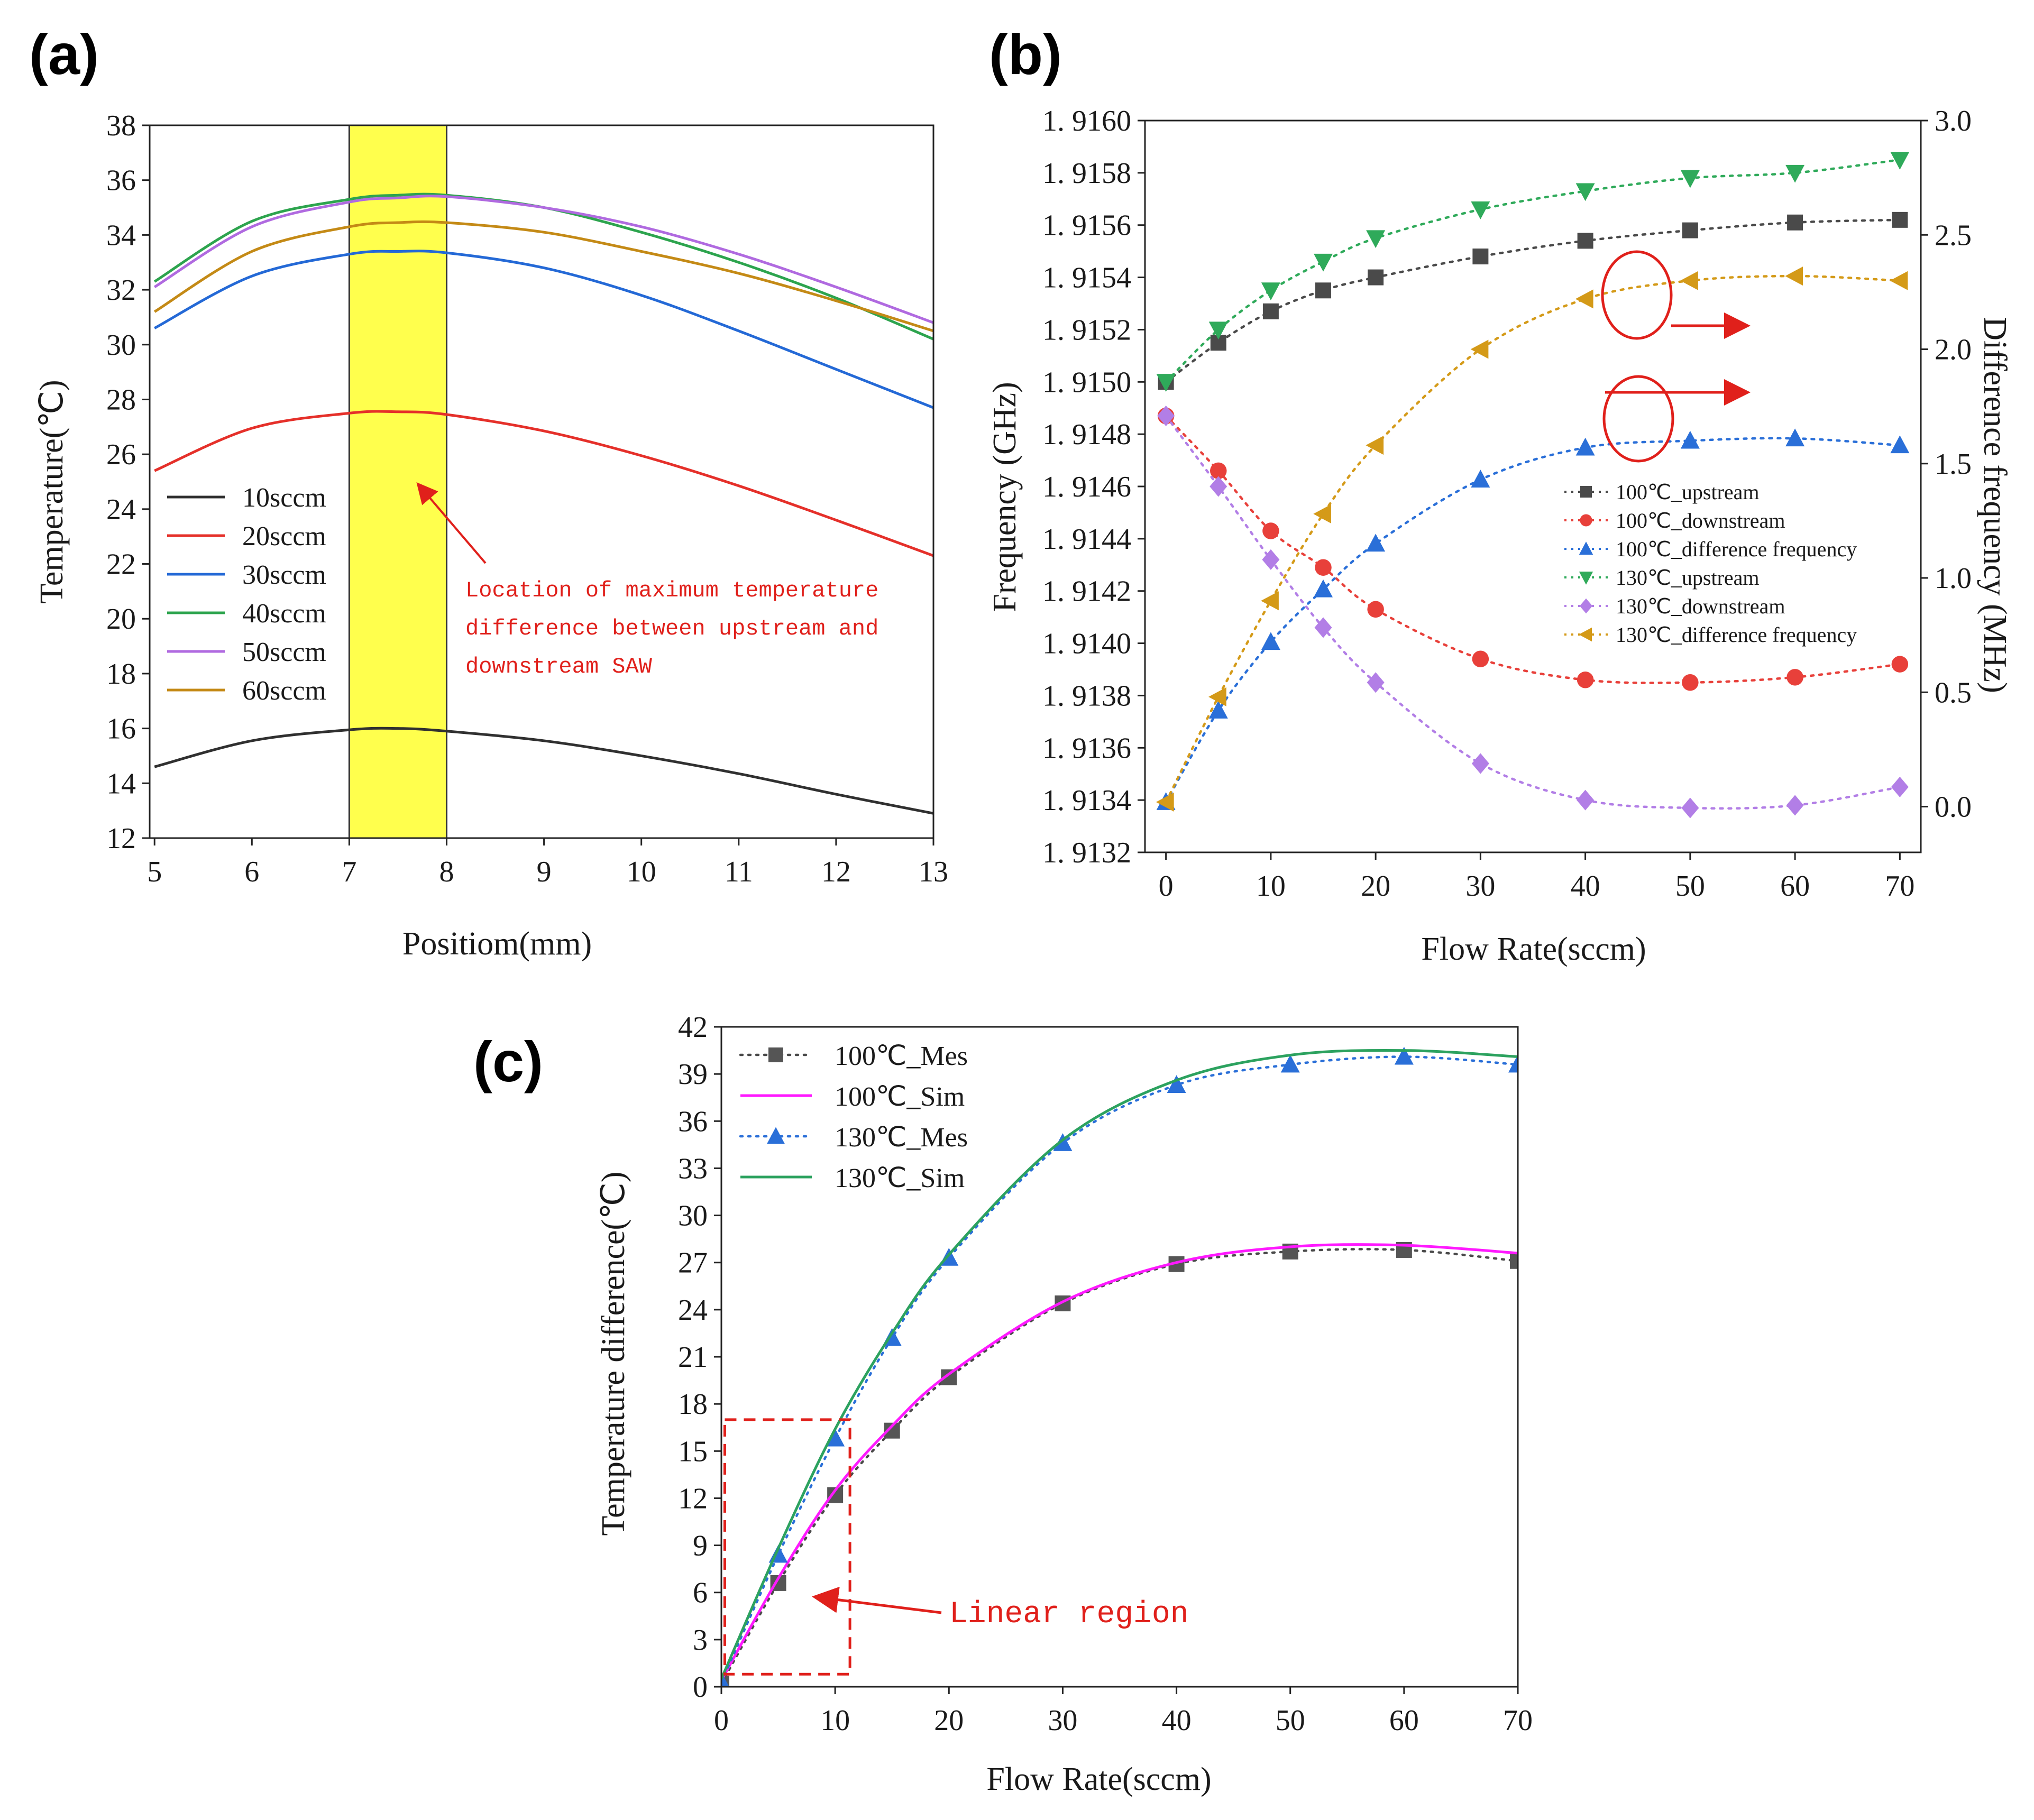  What do you see at coordinates (1700, 520) in the screenshot?
I see `legend-label: 100℃_downstream` at bounding box center [1700, 520].